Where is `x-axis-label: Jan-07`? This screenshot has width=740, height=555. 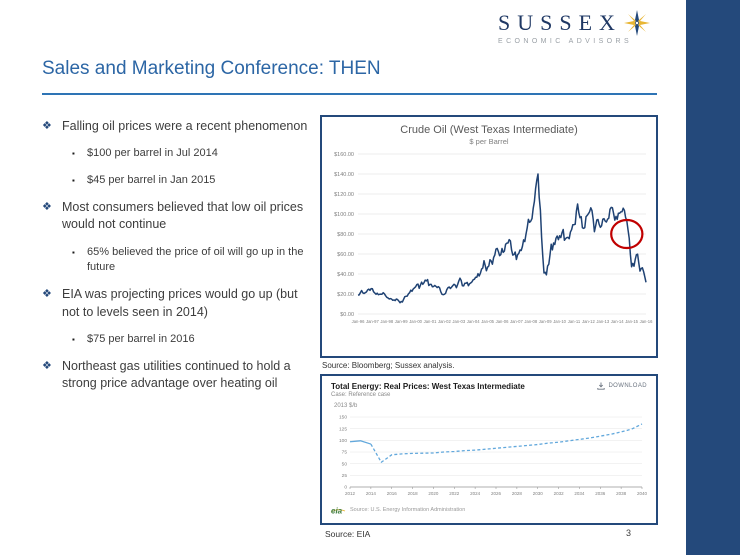
x-axis-label: Jan-07 is located at coordinates (516, 321).